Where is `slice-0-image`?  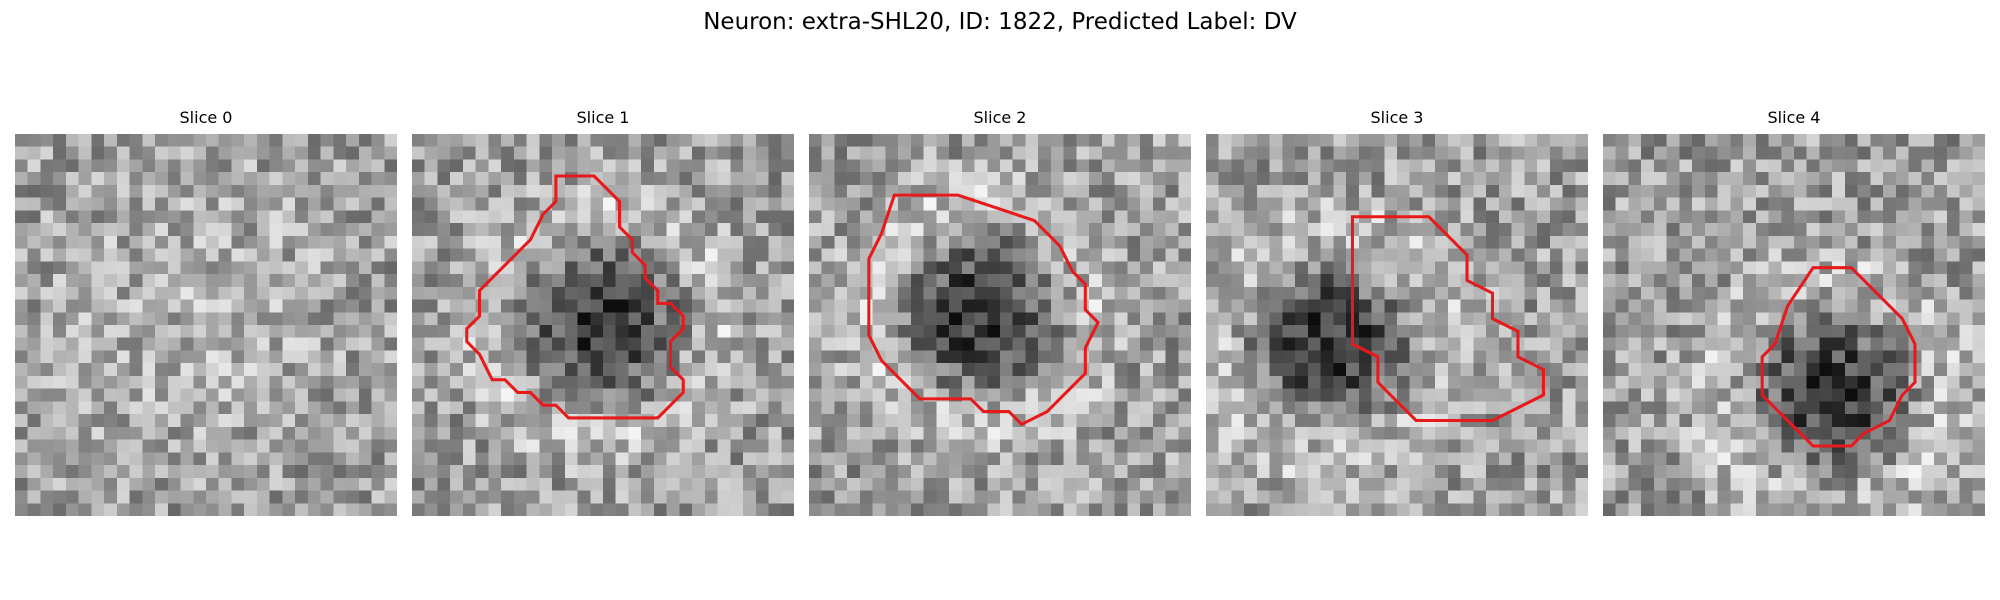 slice-0-image is located at coordinates (206, 325).